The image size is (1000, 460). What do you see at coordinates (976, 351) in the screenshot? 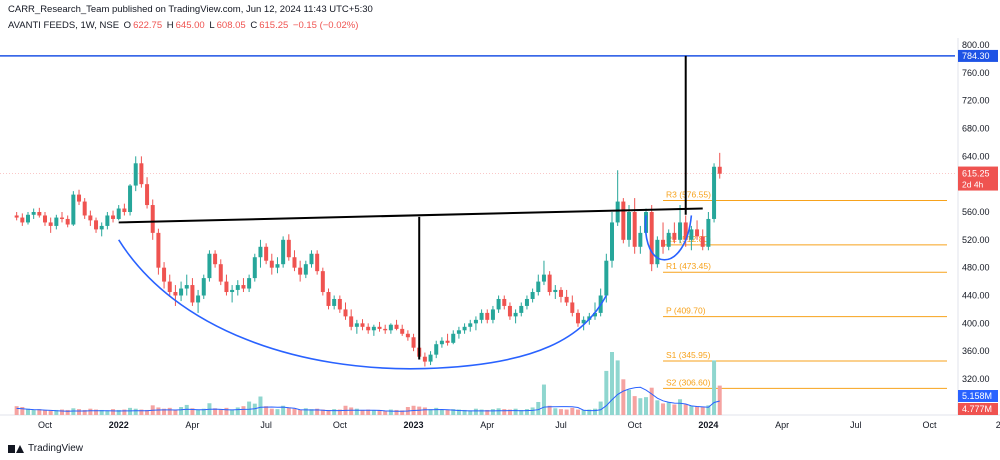
I see `price-tick-label: 360.00` at bounding box center [976, 351].